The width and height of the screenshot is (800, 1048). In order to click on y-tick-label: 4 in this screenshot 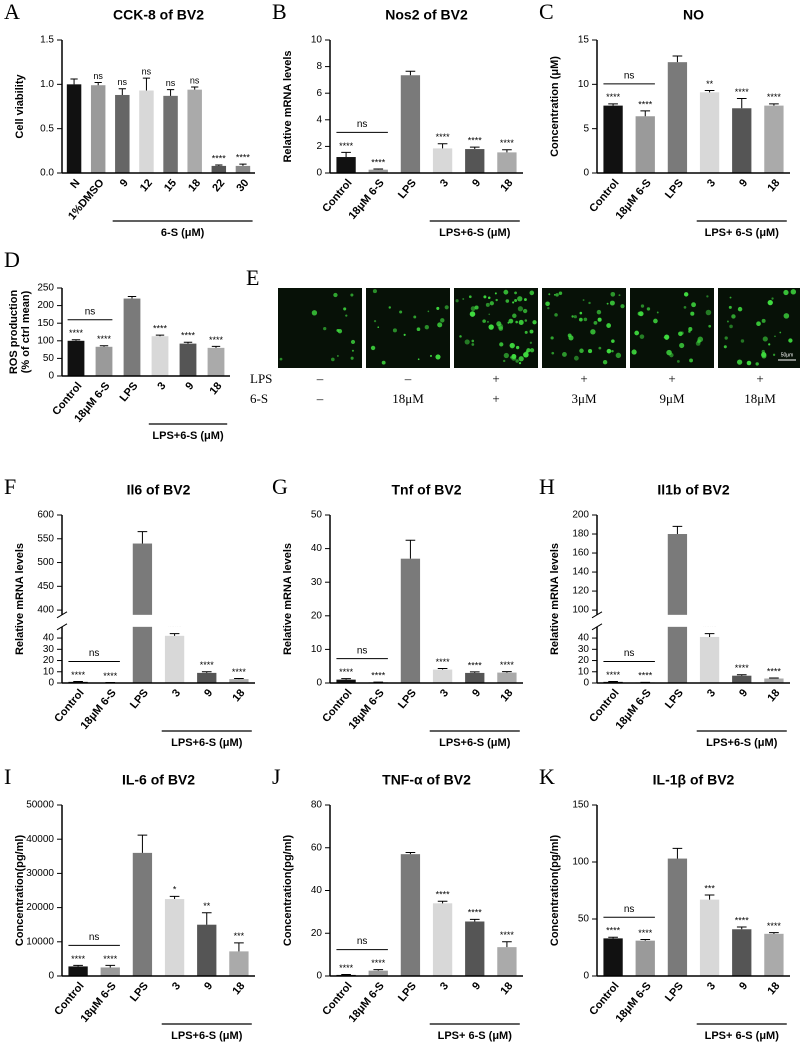, I will do `click(319, 119)`.